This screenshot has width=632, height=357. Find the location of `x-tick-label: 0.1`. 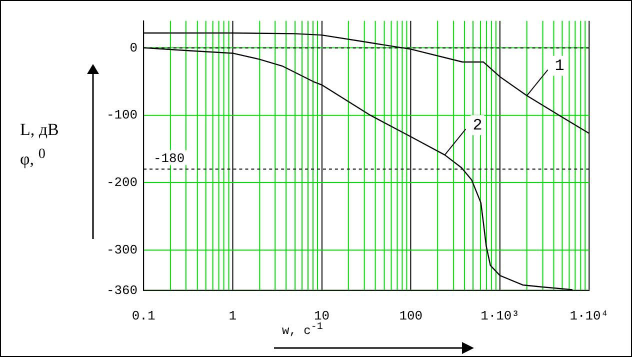

x-tick-label: 0.1 is located at coordinates (144, 316).